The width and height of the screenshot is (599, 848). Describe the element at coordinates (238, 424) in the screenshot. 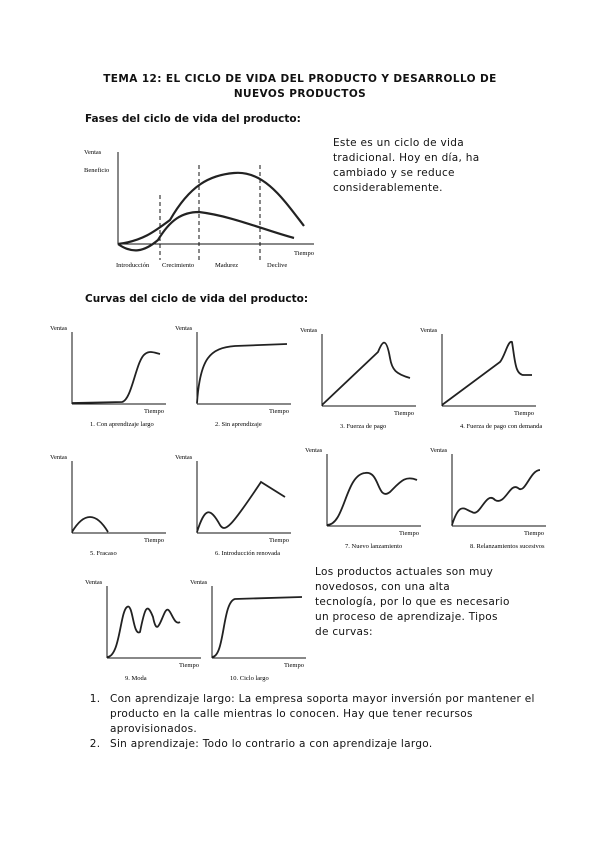

I see `caption: 2. Sin aprendizaje` at that location.